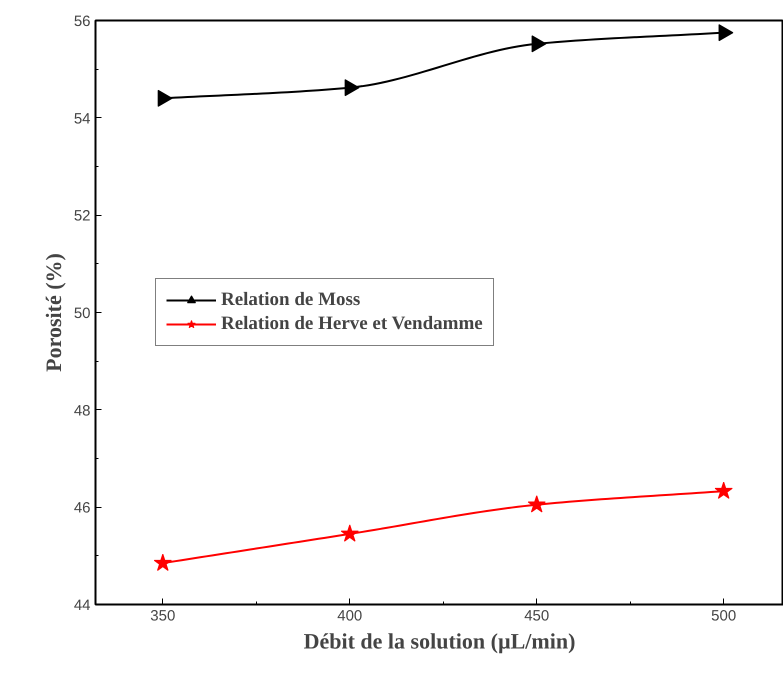  Describe the element at coordinates (82, 313) in the screenshot. I see `y-tick-label: 50` at that location.